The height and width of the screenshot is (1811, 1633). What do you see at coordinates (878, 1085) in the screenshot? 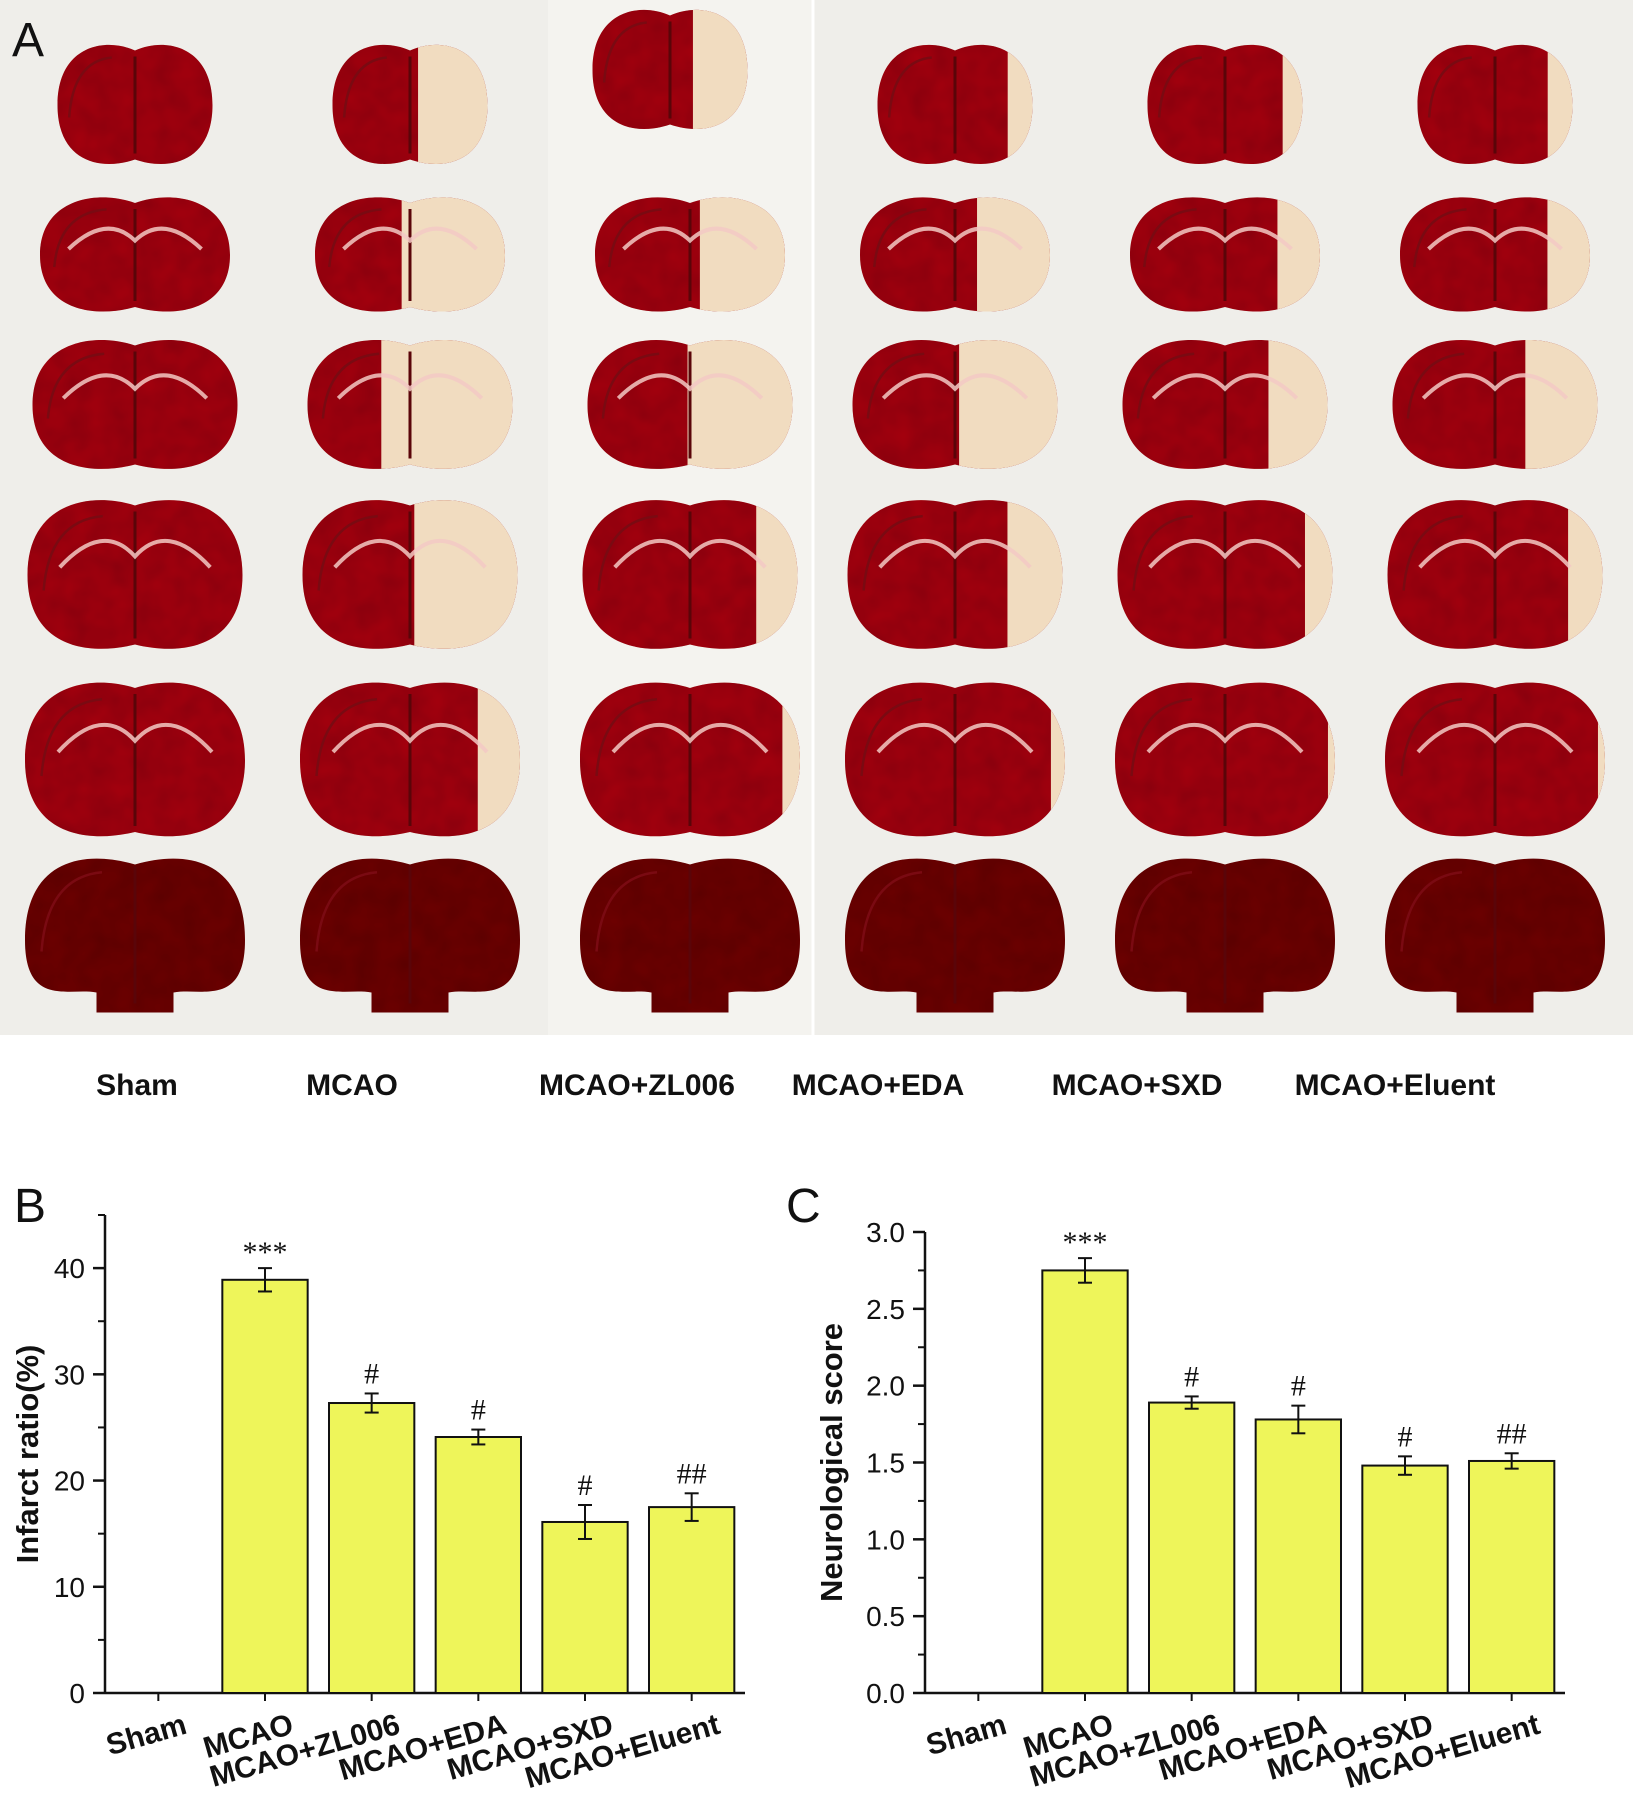
I see `group-label-mcao-eda: MCAO+EDA` at bounding box center [878, 1085].